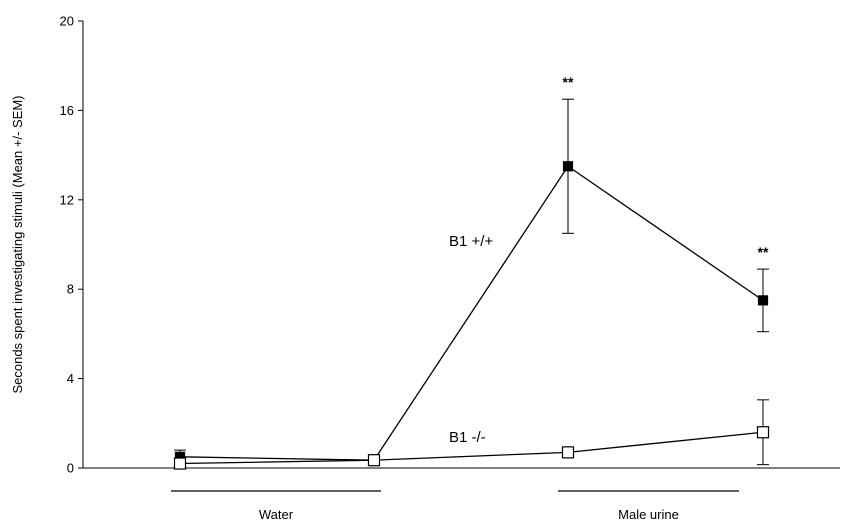 Image resolution: width=851 pixels, height=531 pixels. Describe the element at coordinates (471, 448) in the screenshot. I see `series-line` at that location.